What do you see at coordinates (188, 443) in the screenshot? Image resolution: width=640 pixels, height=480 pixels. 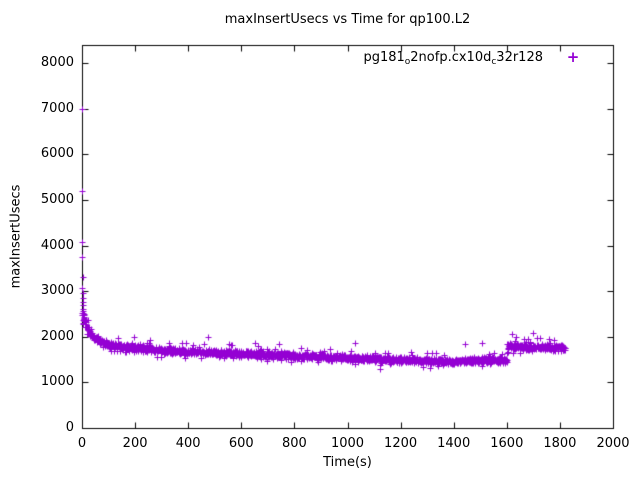 I see `x-tick-label: 400` at bounding box center [188, 443].